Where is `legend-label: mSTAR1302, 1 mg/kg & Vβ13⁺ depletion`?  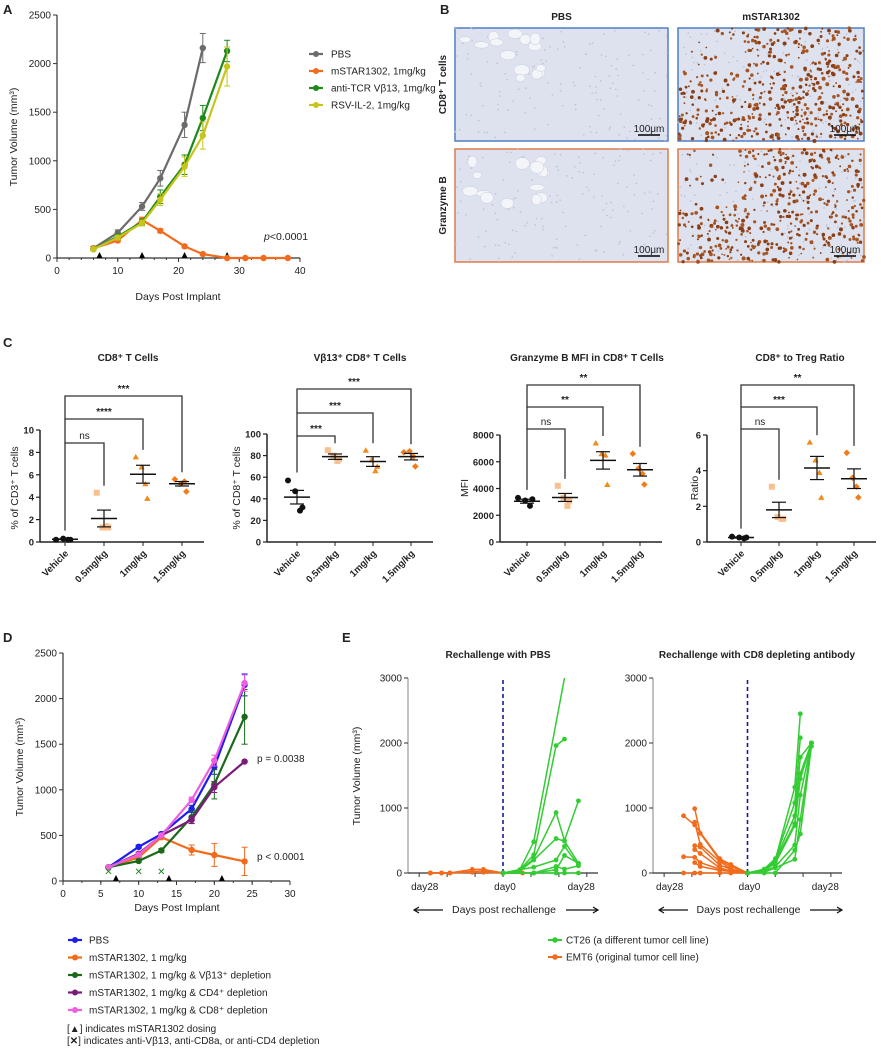 legend-label: mSTAR1302, 1 mg/kg & Vβ13⁺ depletion is located at coordinates (180, 976).